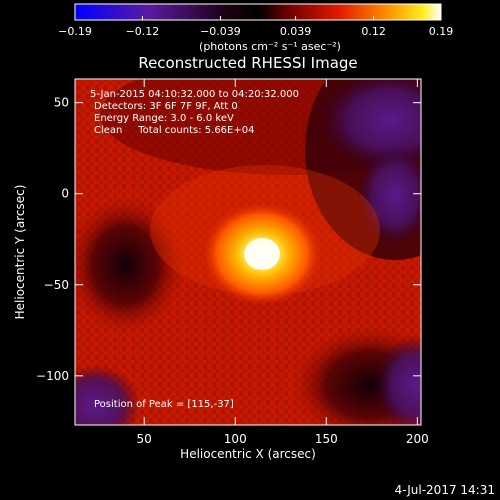 Image resolution: width=500 pixels, height=500 pixels. I want to click on x-tick-label: 100, so click(235, 439).